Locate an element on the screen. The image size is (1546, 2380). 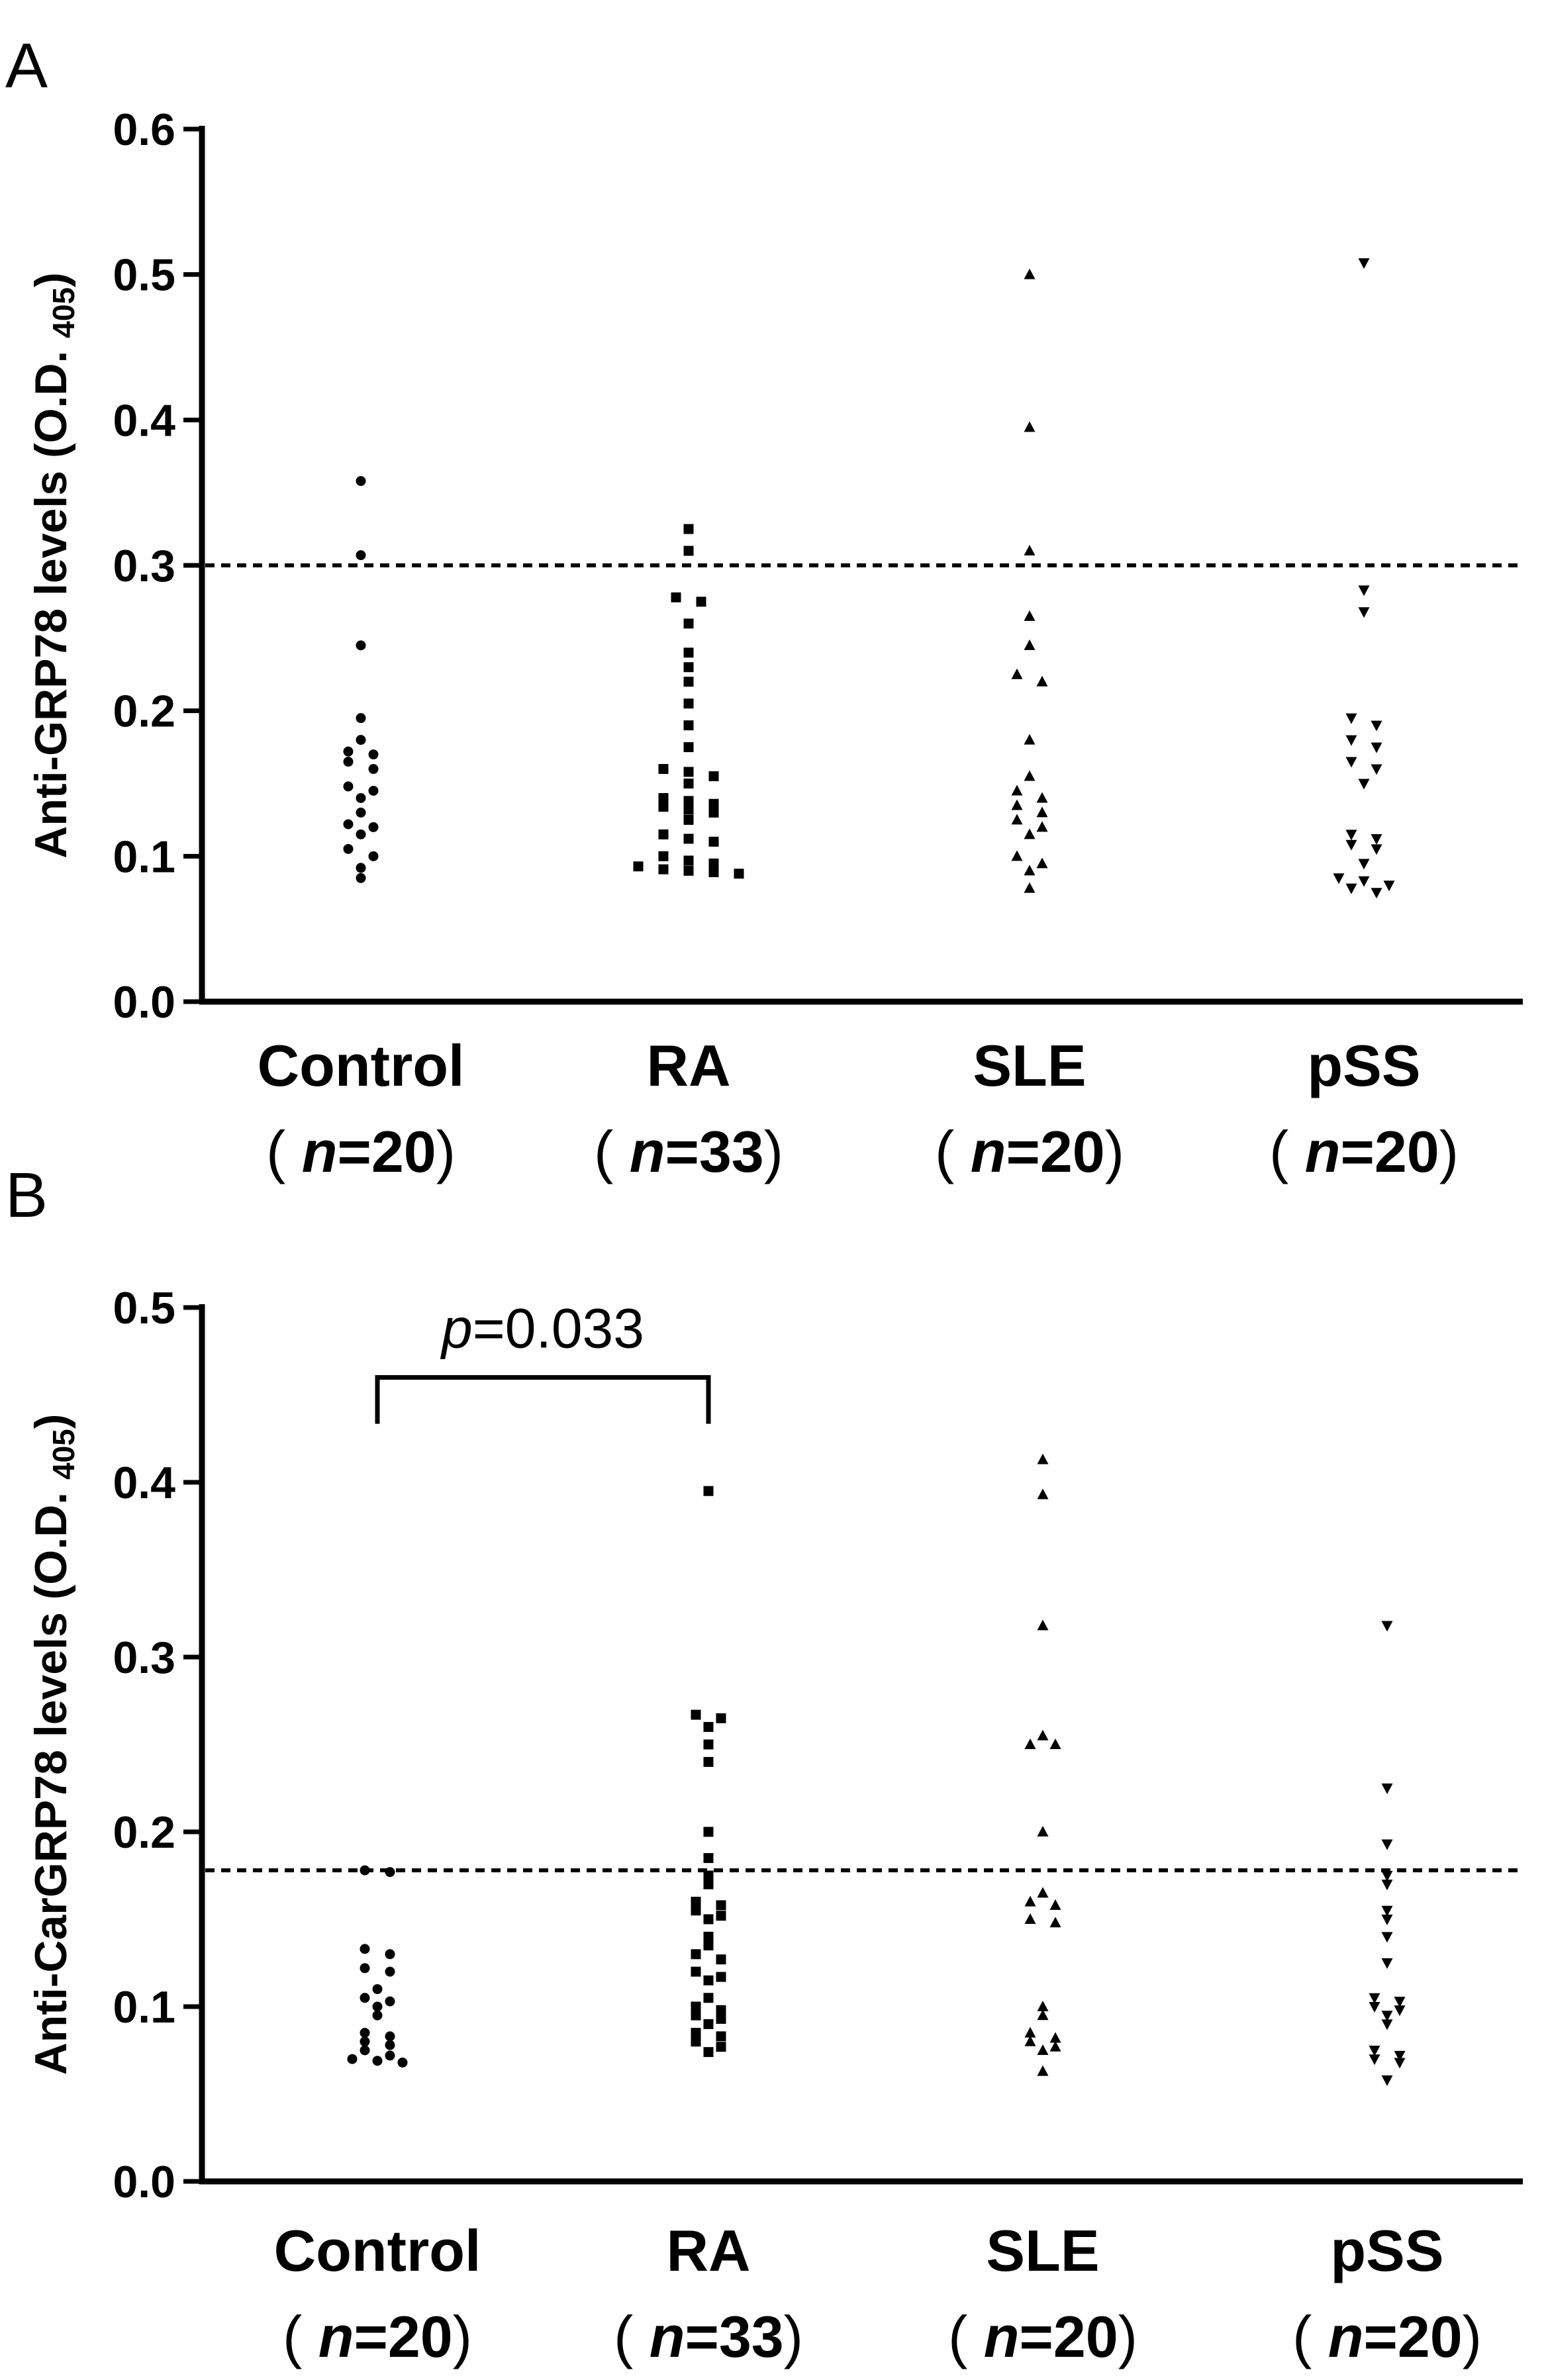
panel-b-significance-bracket is located at coordinates (543, 1399).